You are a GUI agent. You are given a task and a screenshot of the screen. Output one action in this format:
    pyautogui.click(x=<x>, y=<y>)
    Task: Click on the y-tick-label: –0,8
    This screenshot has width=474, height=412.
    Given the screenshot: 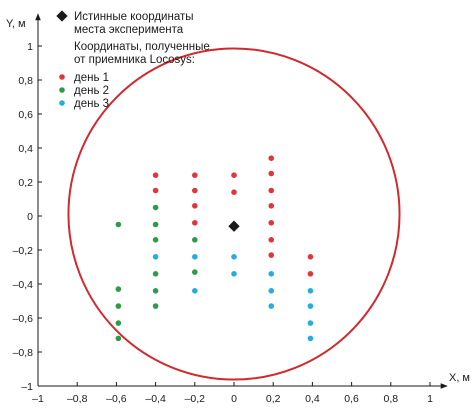 What is the action you would take?
    pyautogui.click(x=23, y=353)
    